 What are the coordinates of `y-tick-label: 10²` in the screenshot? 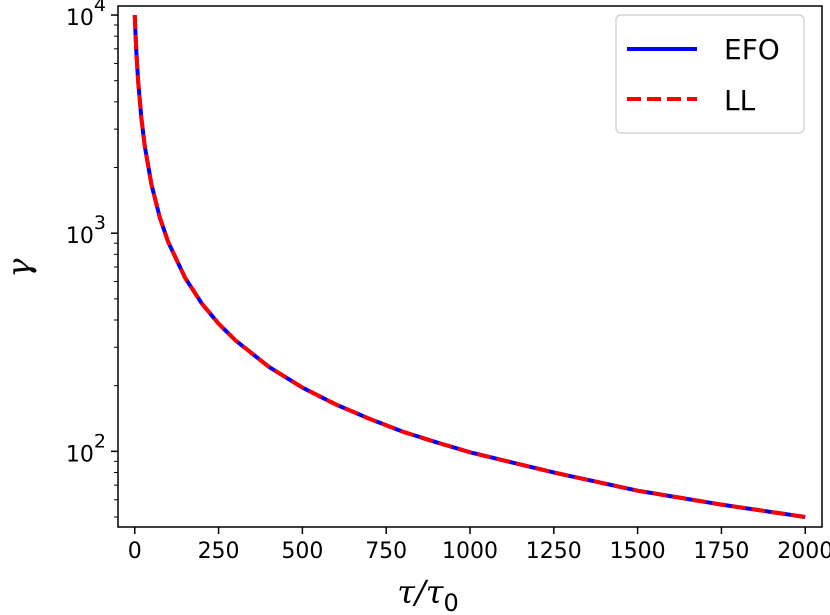 It's located at (86, 448).